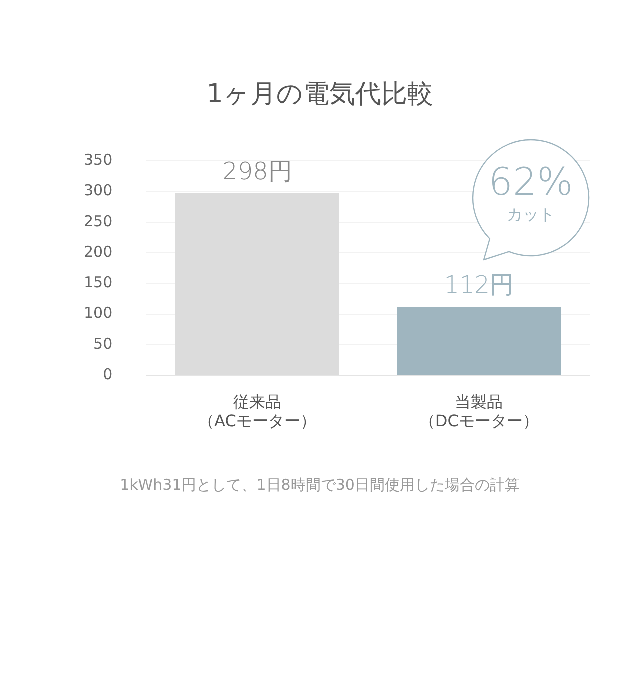 This screenshot has height=693, width=640. What do you see at coordinates (108, 374) in the screenshot?
I see `y-tick-label: 0` at bounding box center [108, 374].